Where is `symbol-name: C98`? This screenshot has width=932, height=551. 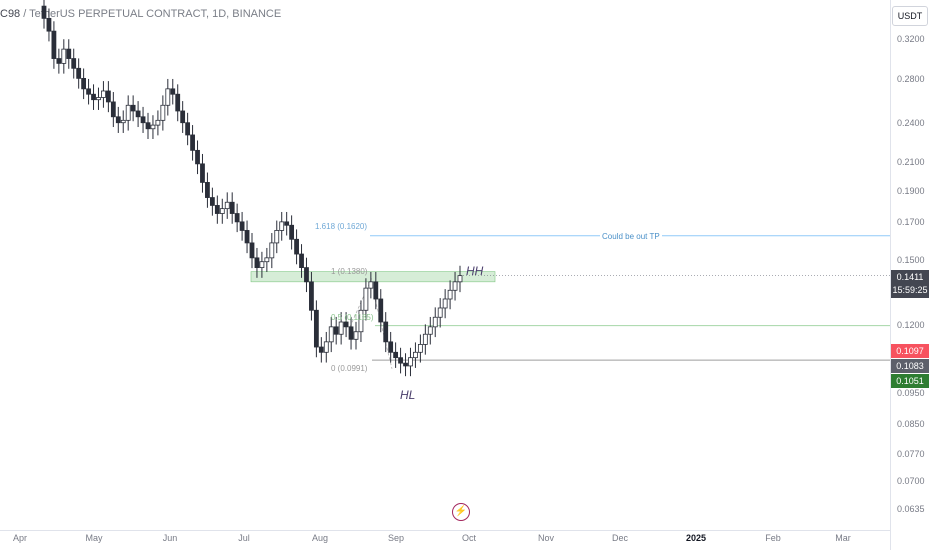 symbol-name: C98 is located at coordinates (10, 14).